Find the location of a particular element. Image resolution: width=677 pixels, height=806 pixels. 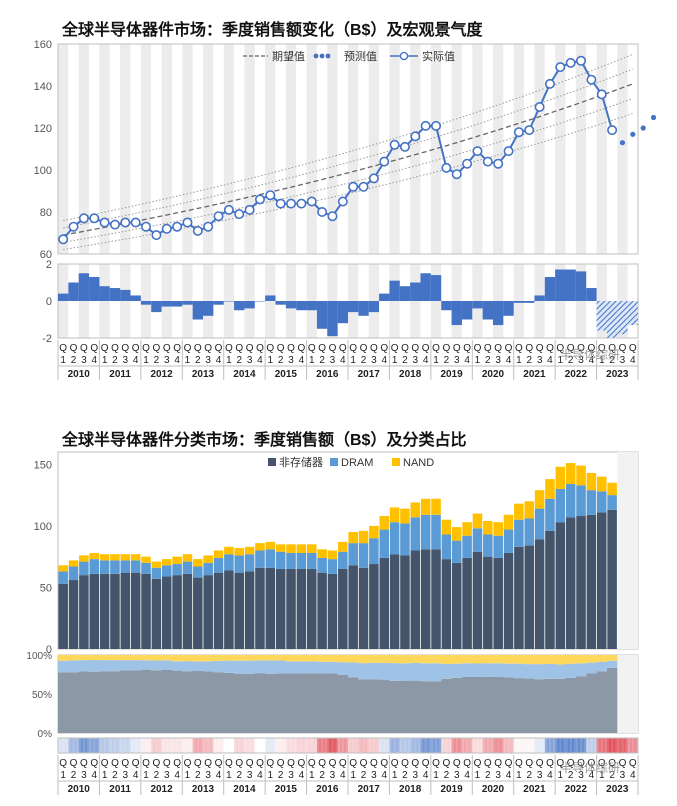

y-tick-label: 100 is located at coordinates (43, 527).